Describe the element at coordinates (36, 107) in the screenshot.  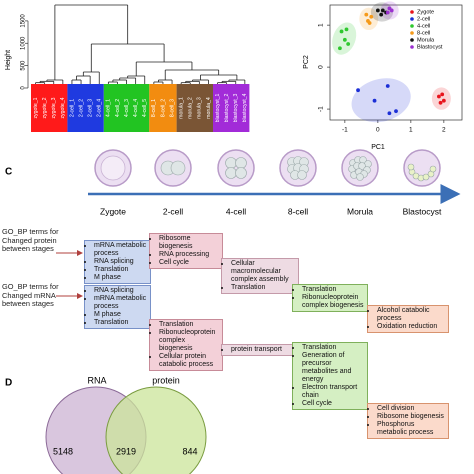
I see `leaf-label: zygote_1` at that location.